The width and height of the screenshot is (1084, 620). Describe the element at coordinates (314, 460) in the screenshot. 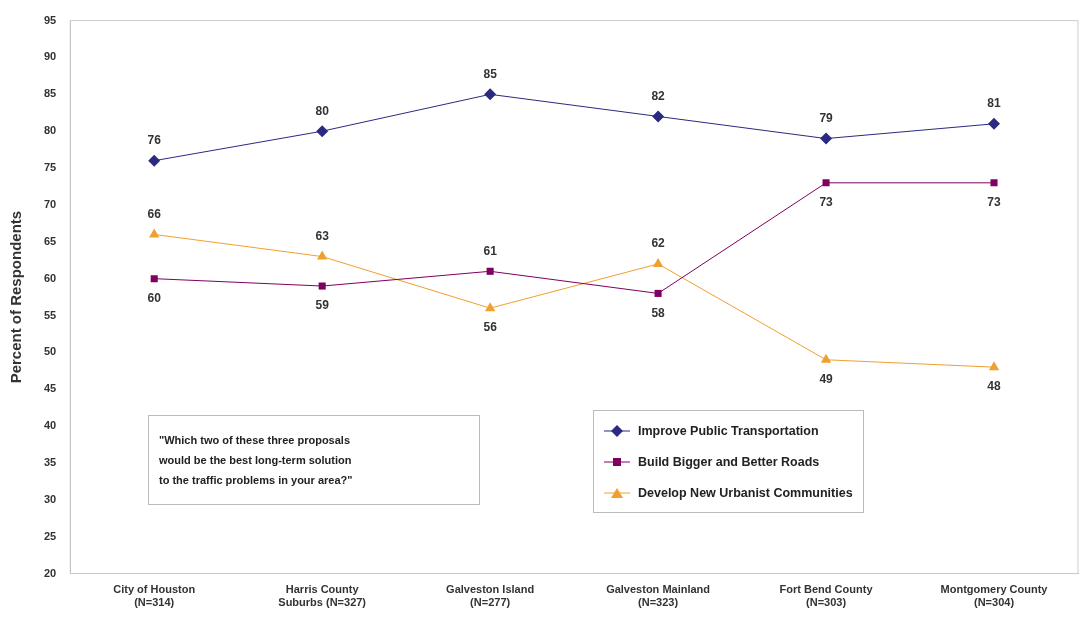

I see `note-box: "Which two of these three proposals would be the best long-term solution to the traffic problems in your area?"` at that location.